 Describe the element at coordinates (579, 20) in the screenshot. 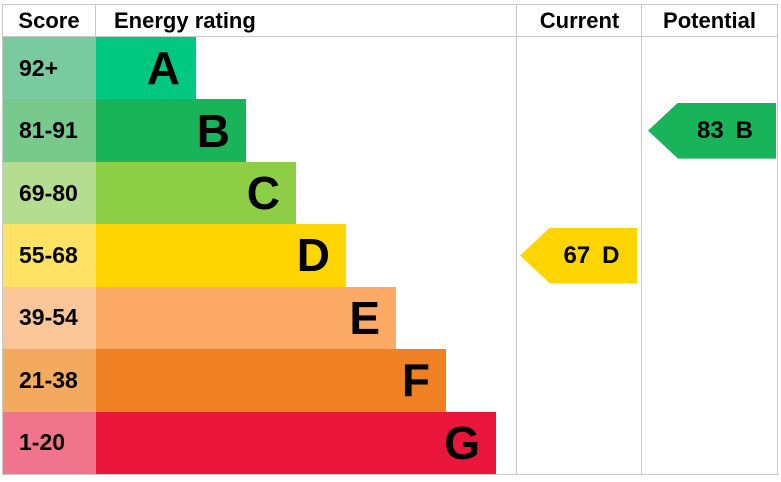

I see `col-header-current: Current` at that location.